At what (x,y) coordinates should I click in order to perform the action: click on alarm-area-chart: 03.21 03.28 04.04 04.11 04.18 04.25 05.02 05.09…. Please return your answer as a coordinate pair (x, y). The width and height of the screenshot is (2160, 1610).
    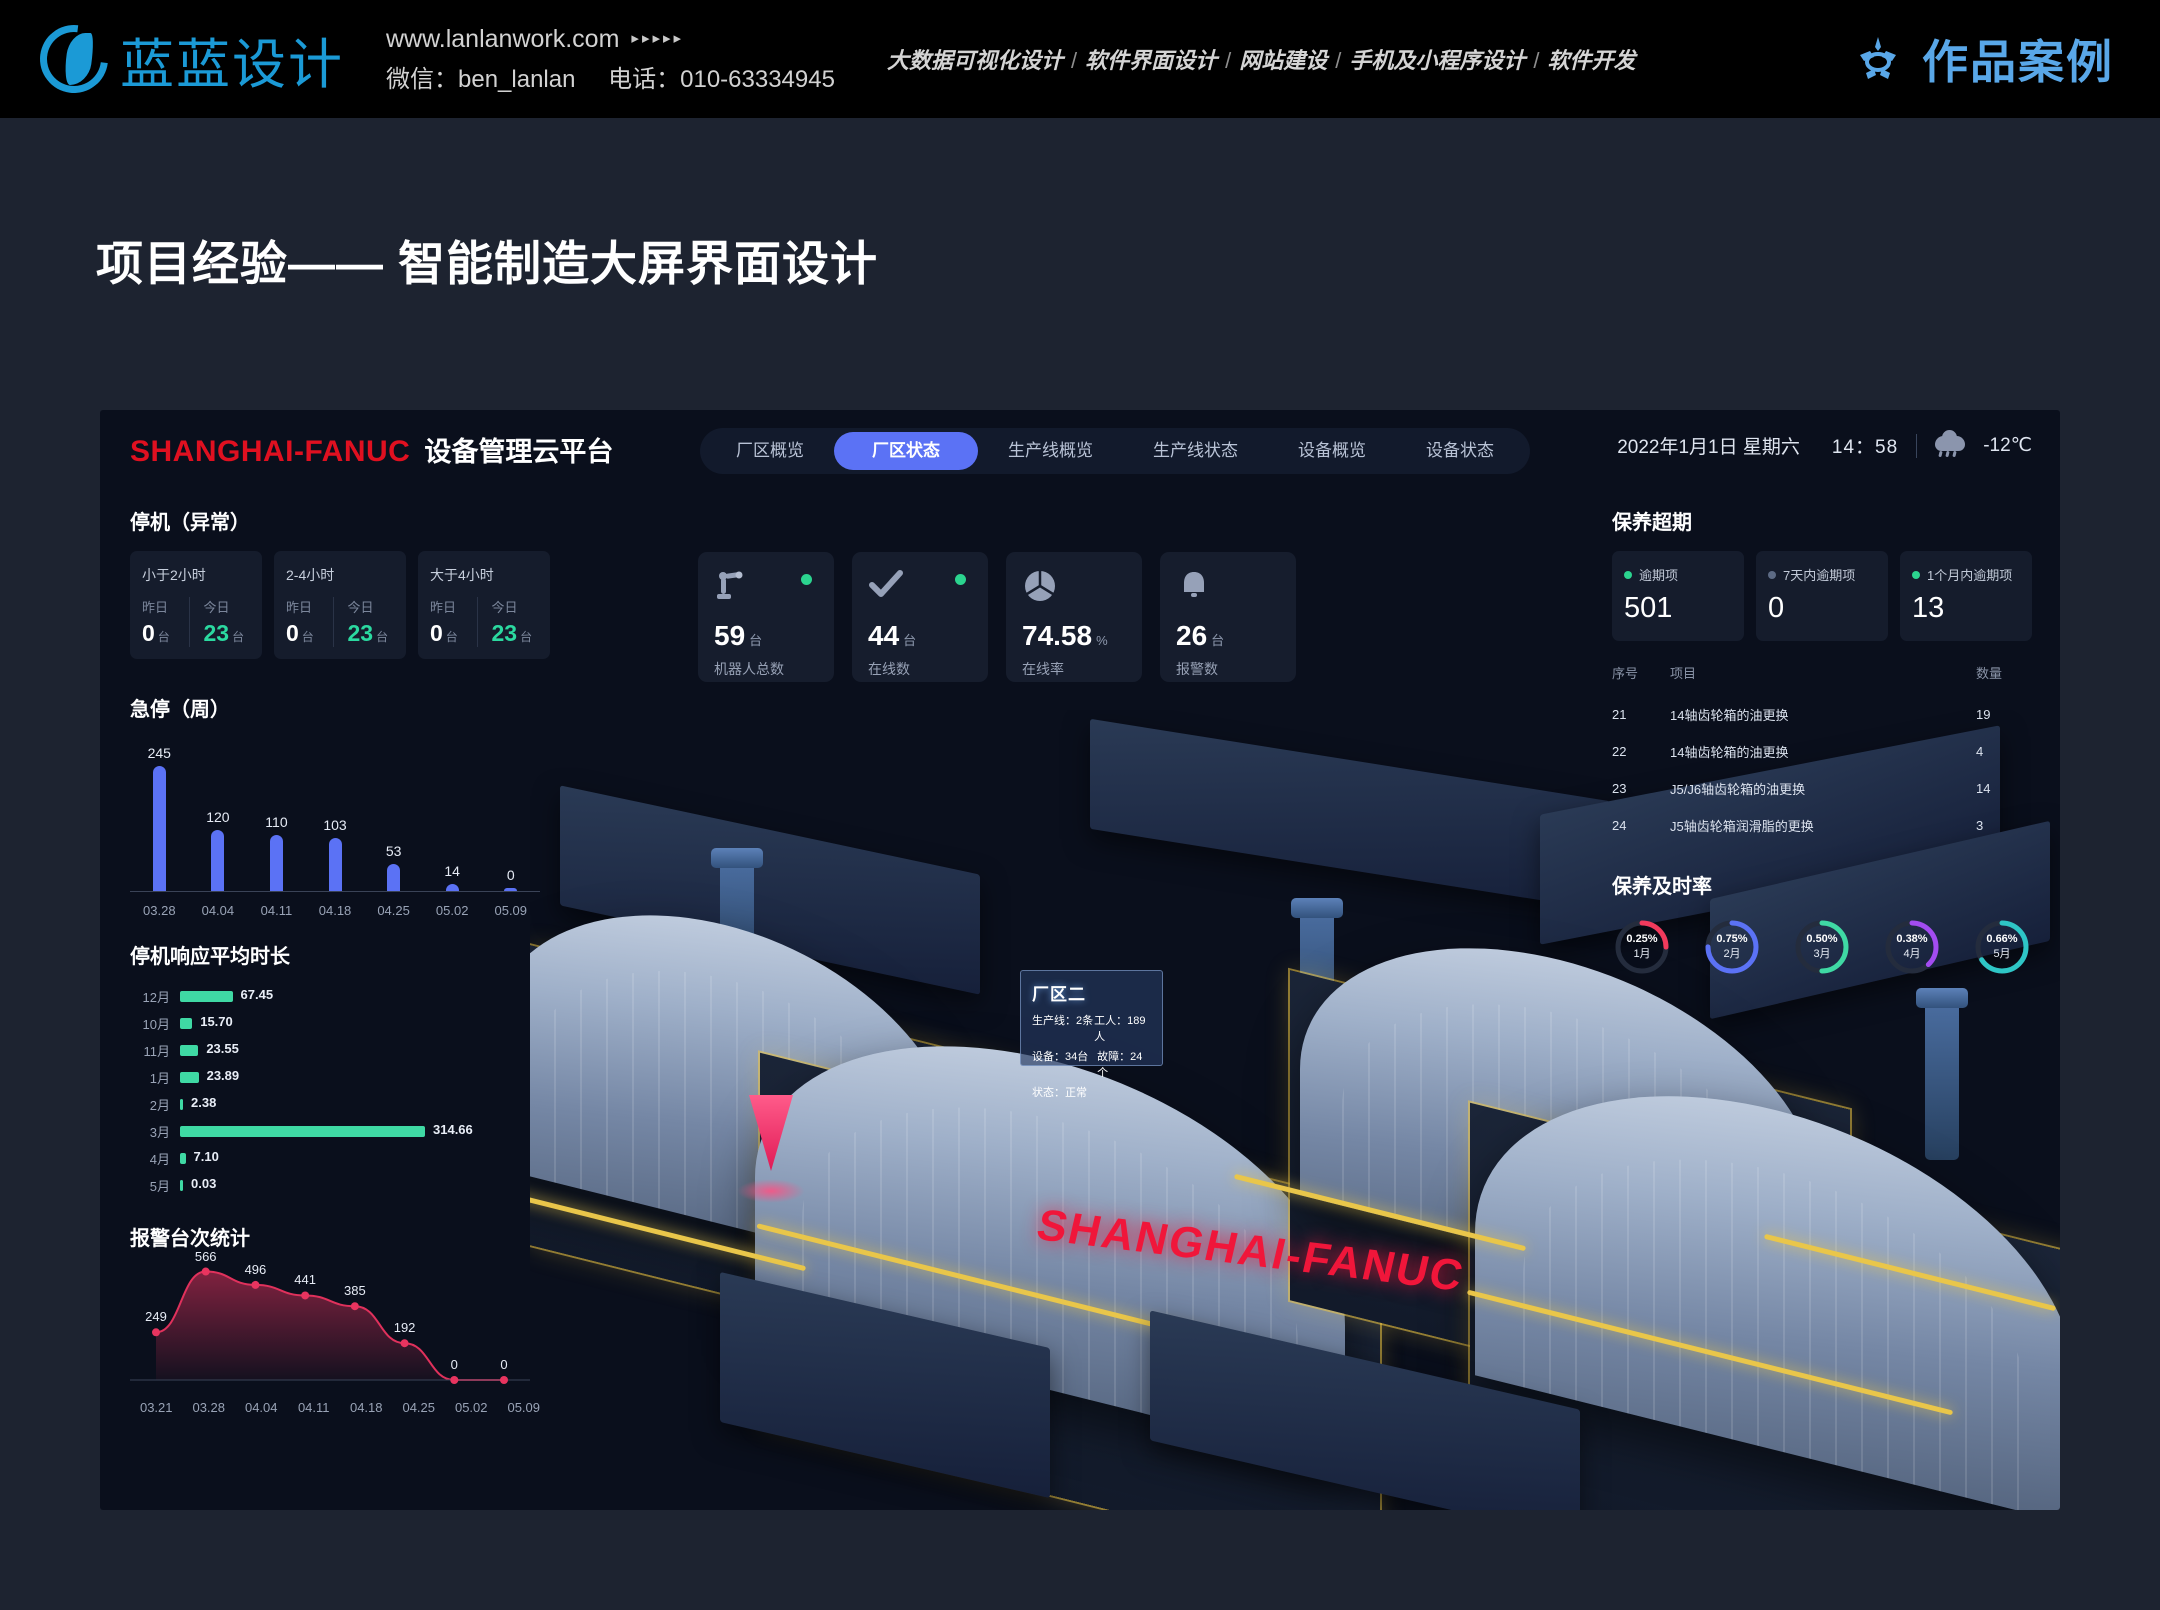
    Looking at the image, I should click on (340, 1332).